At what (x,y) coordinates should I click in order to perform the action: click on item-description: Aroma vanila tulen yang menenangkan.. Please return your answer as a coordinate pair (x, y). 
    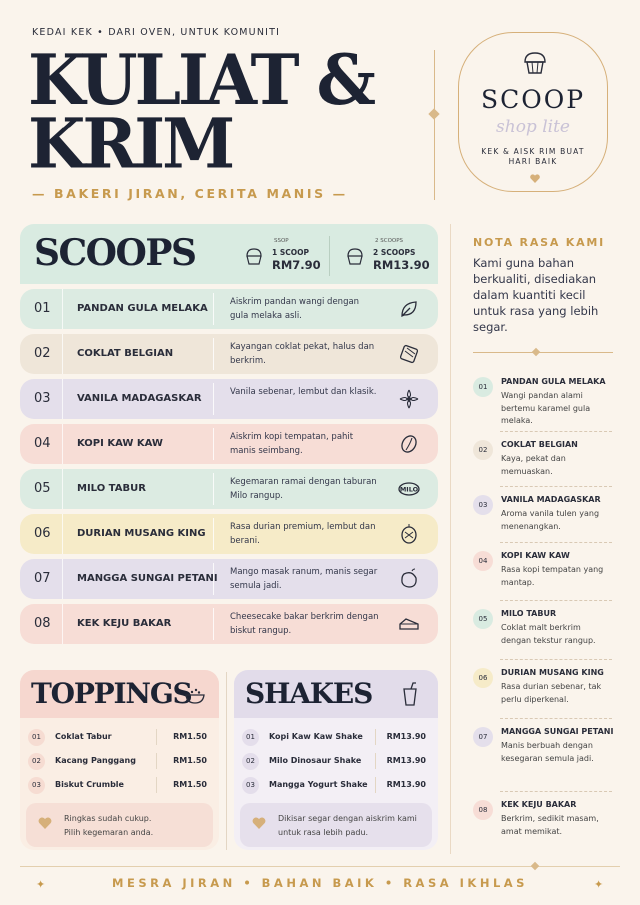
    Looking at the image, I should click on (550, 520).